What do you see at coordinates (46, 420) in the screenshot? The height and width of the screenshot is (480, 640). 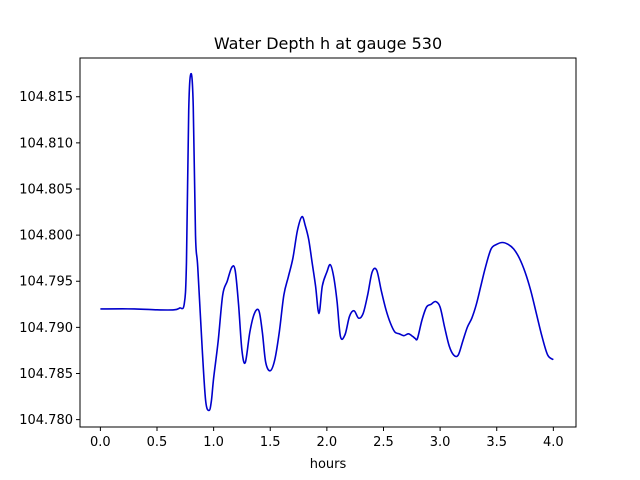 I see `y-tick-label: 104.780` at bounding box center [46, 420].